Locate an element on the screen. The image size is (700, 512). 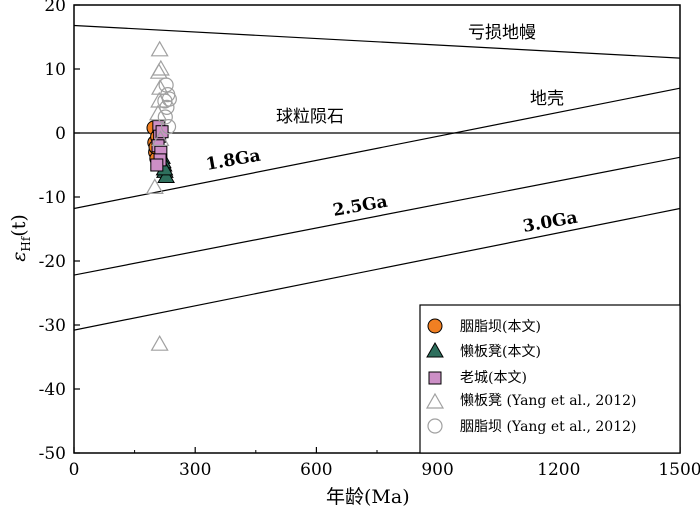
x-tick-label: 600 is located at coordinates (316, 470).